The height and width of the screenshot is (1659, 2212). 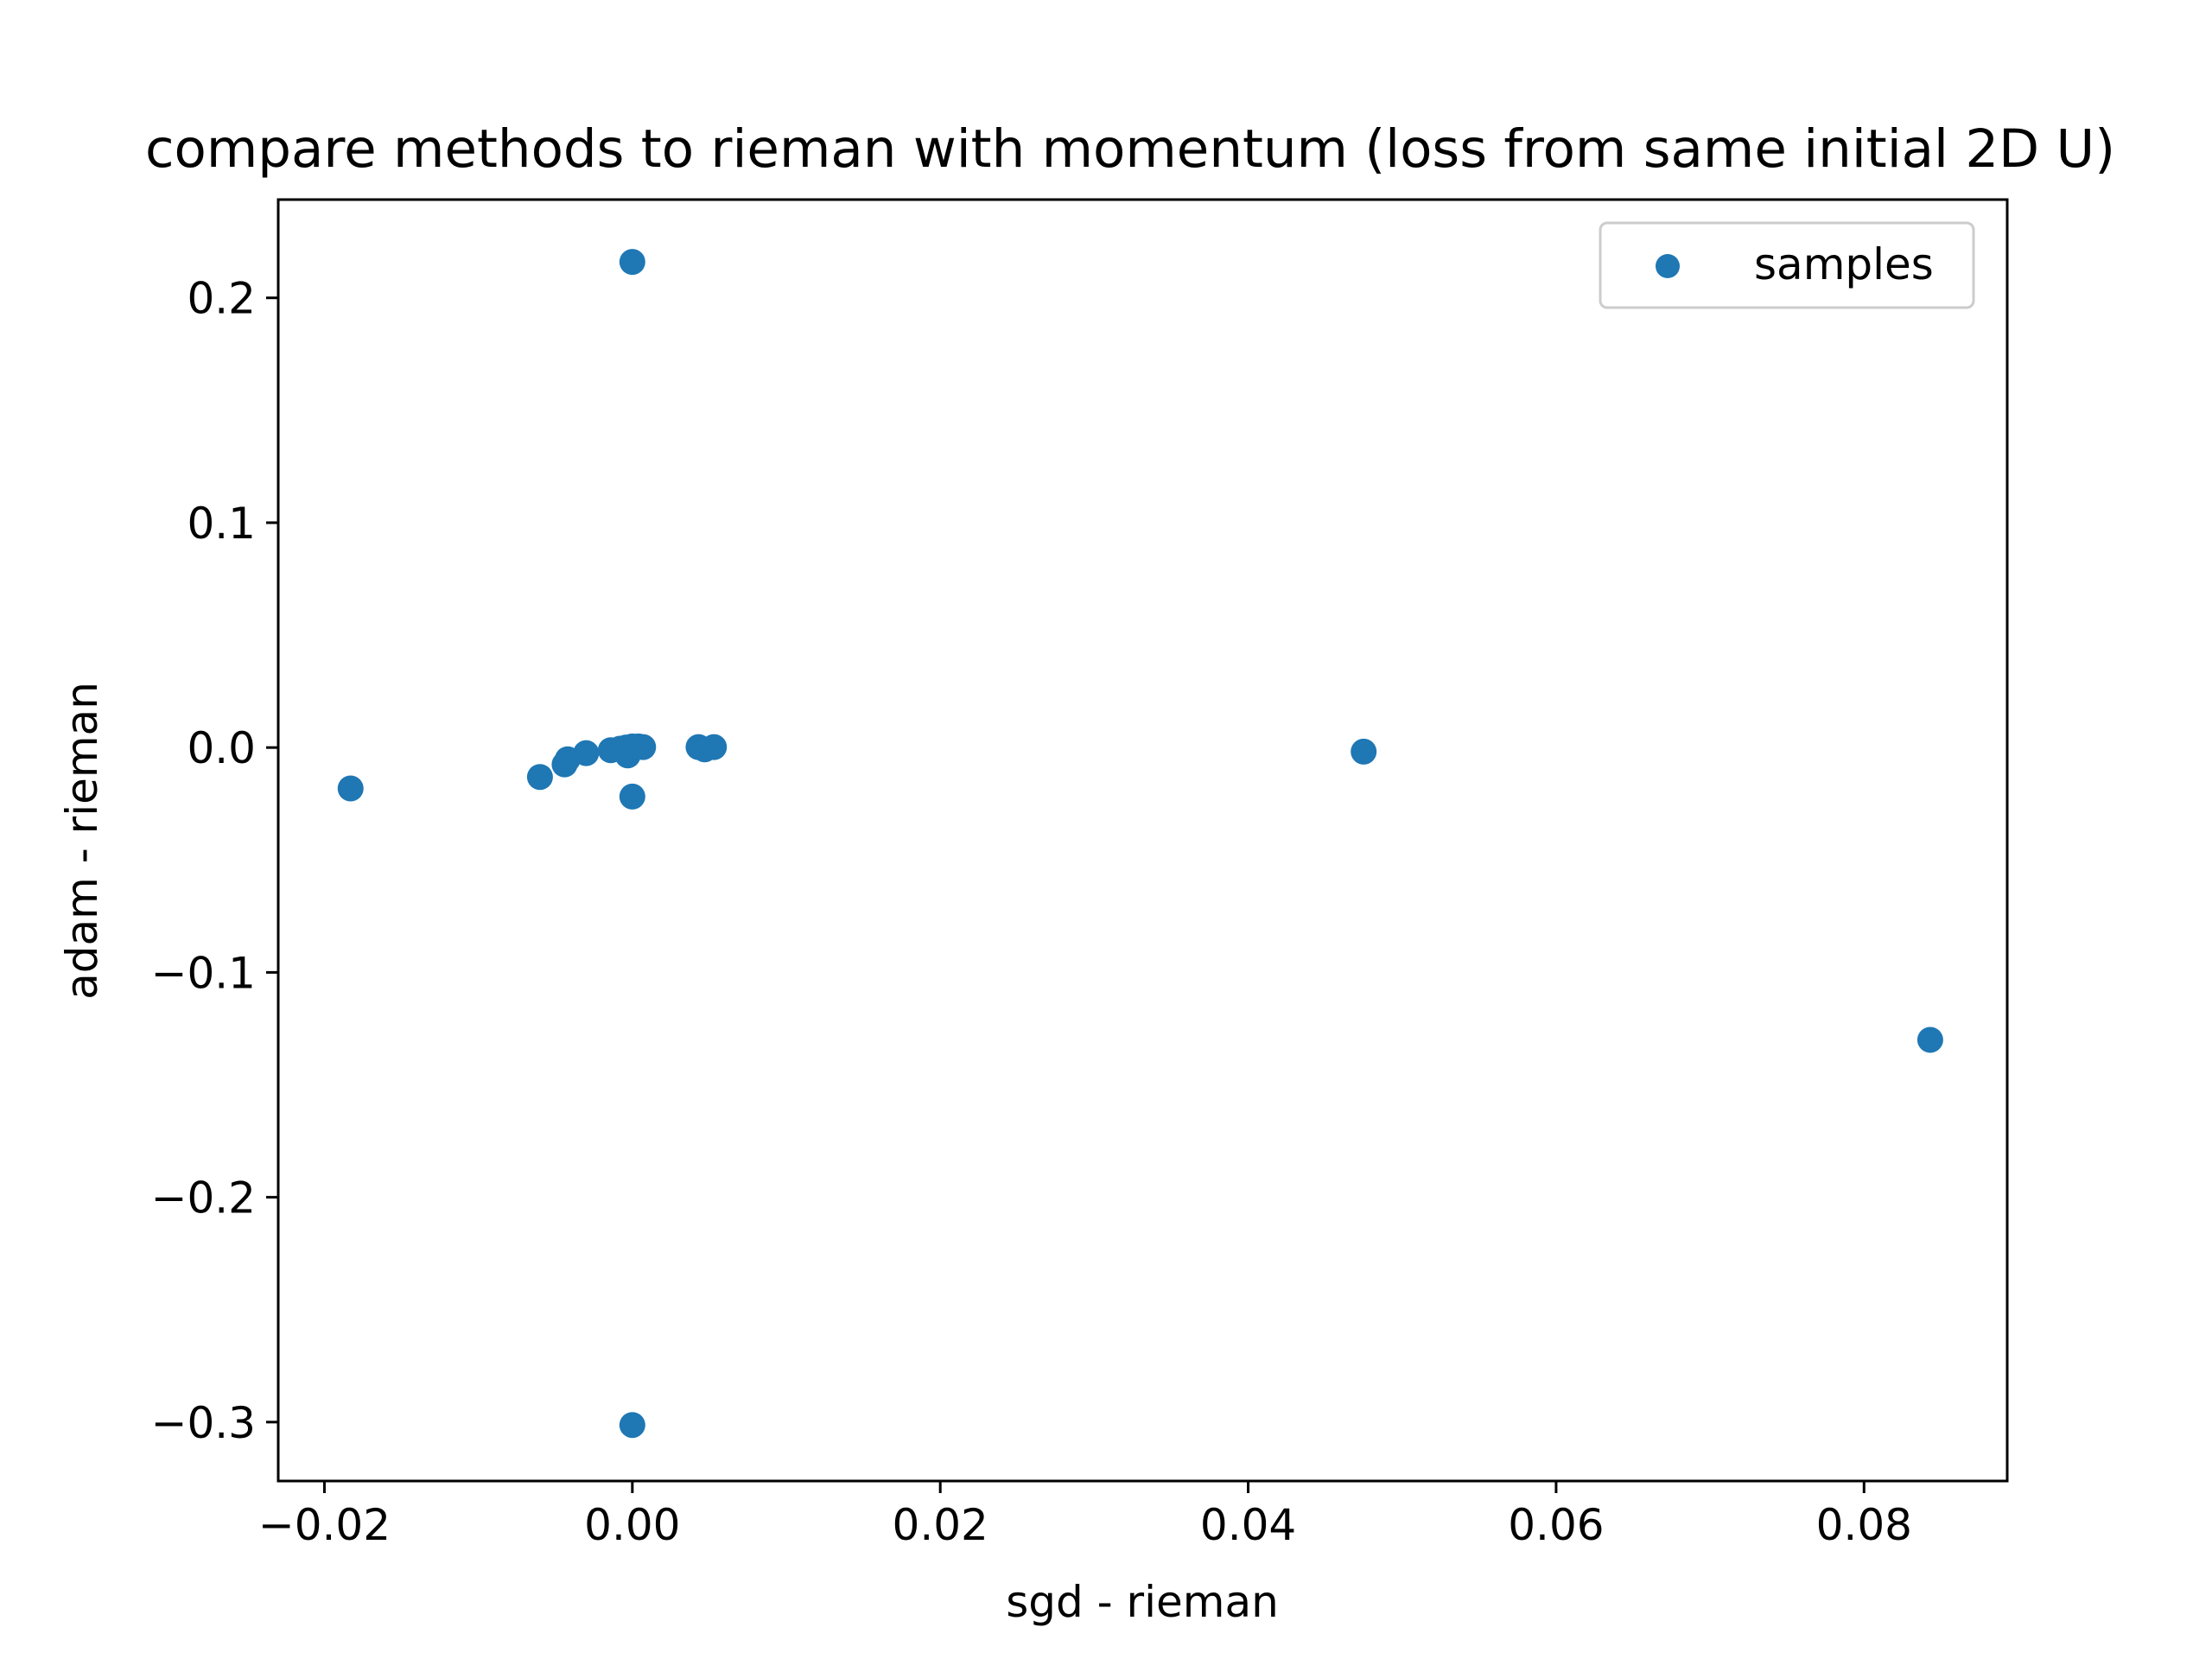 What do you see at coordinates (1844, 264) in the screenshot?
I see `legend-label: samples` at bounding box center [1844, 264].